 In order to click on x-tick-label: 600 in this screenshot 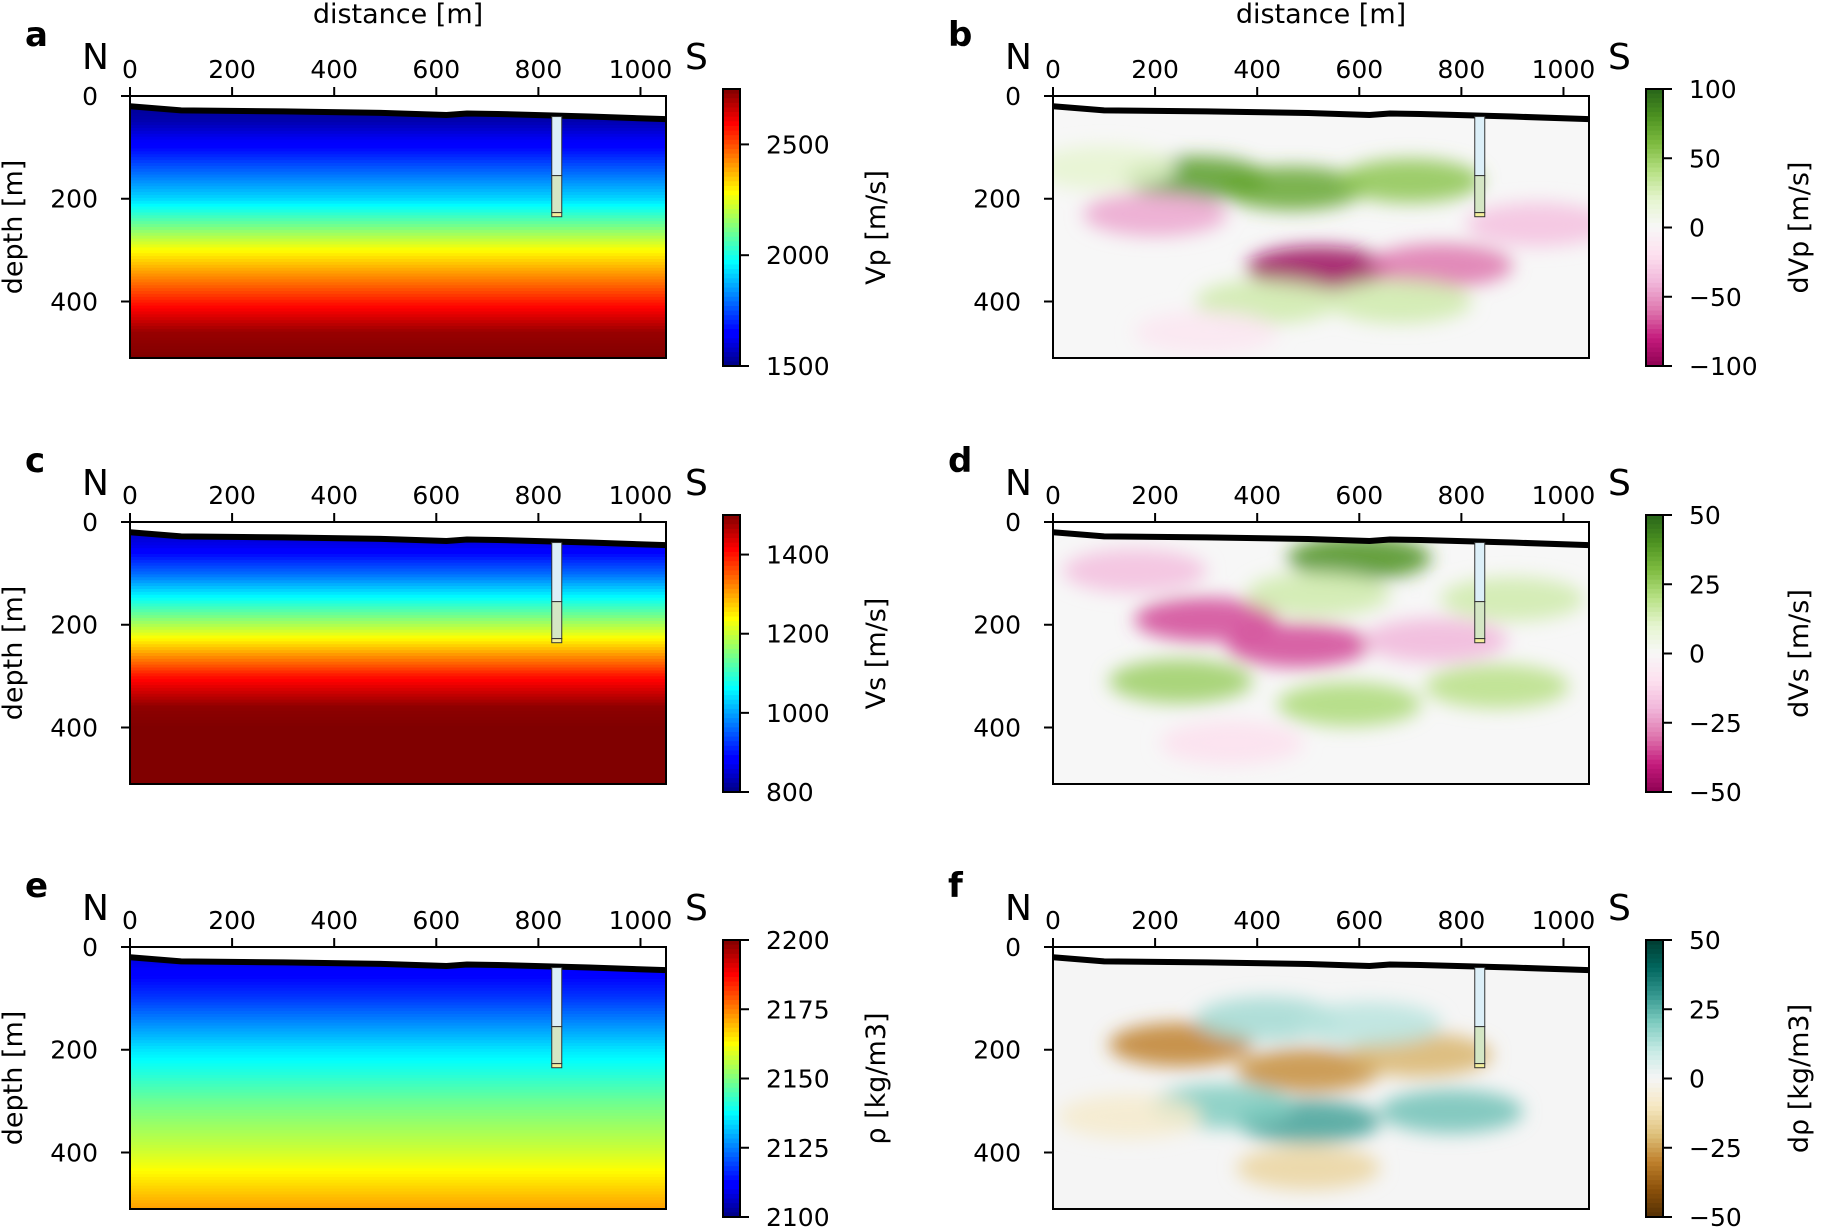, I will do `click(436, 920)`.